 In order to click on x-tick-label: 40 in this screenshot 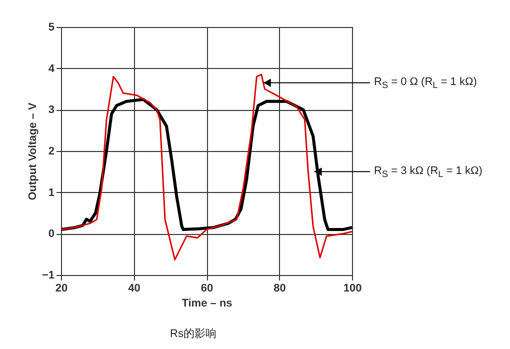, I will do `click(134, 288)`.